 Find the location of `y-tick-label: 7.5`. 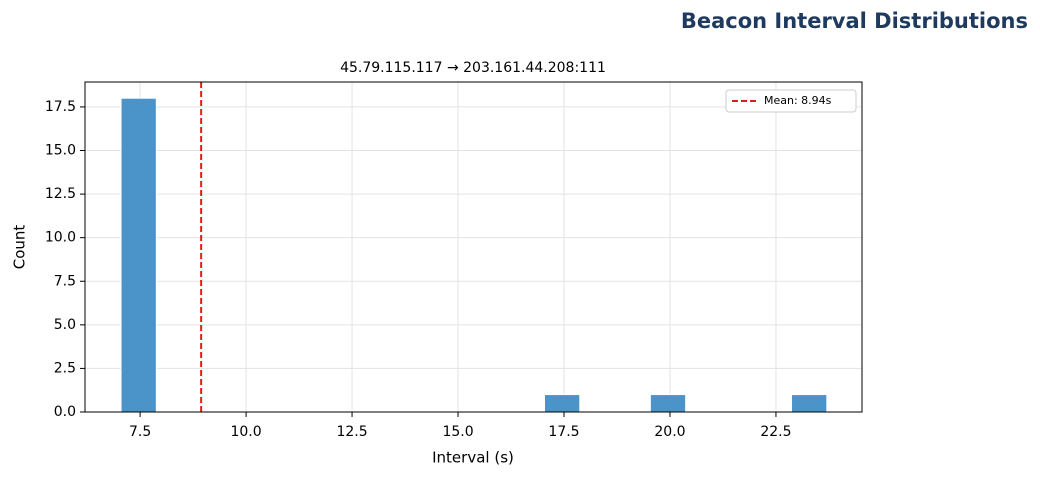

y-tick-label: 7.5 is located at coordinates (65, 281).